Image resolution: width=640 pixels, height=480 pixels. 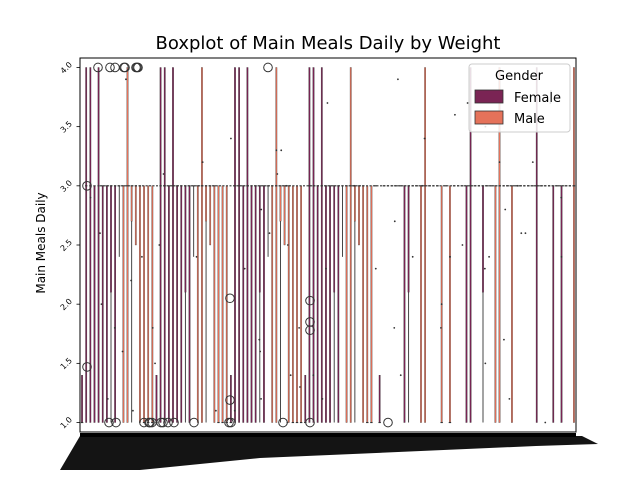 I want to click on legend-label-male: Male, so click(x=529, y=119).